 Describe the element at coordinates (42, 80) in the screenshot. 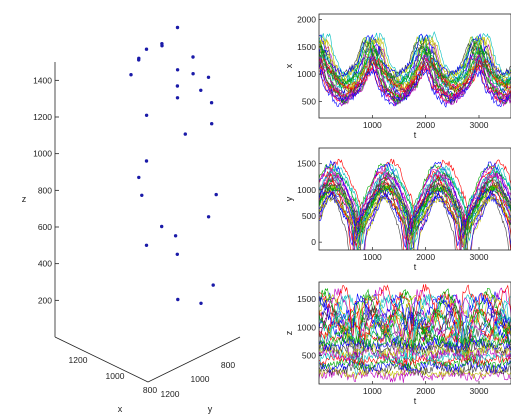

I see `z-tick-label: 1400` at that location.